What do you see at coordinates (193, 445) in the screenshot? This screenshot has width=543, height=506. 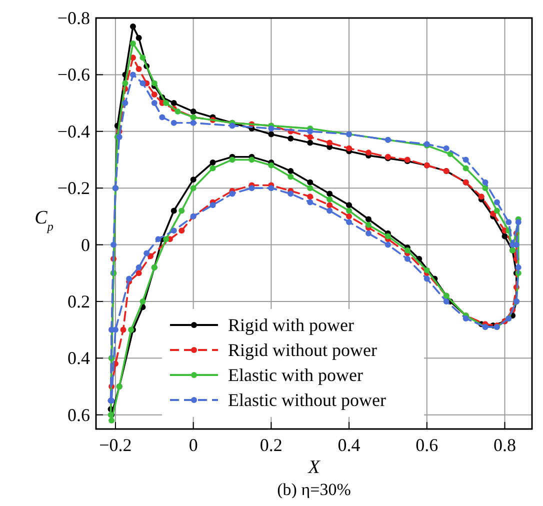 I see `x-tick-label: 0` at bounding box center [193, 445].